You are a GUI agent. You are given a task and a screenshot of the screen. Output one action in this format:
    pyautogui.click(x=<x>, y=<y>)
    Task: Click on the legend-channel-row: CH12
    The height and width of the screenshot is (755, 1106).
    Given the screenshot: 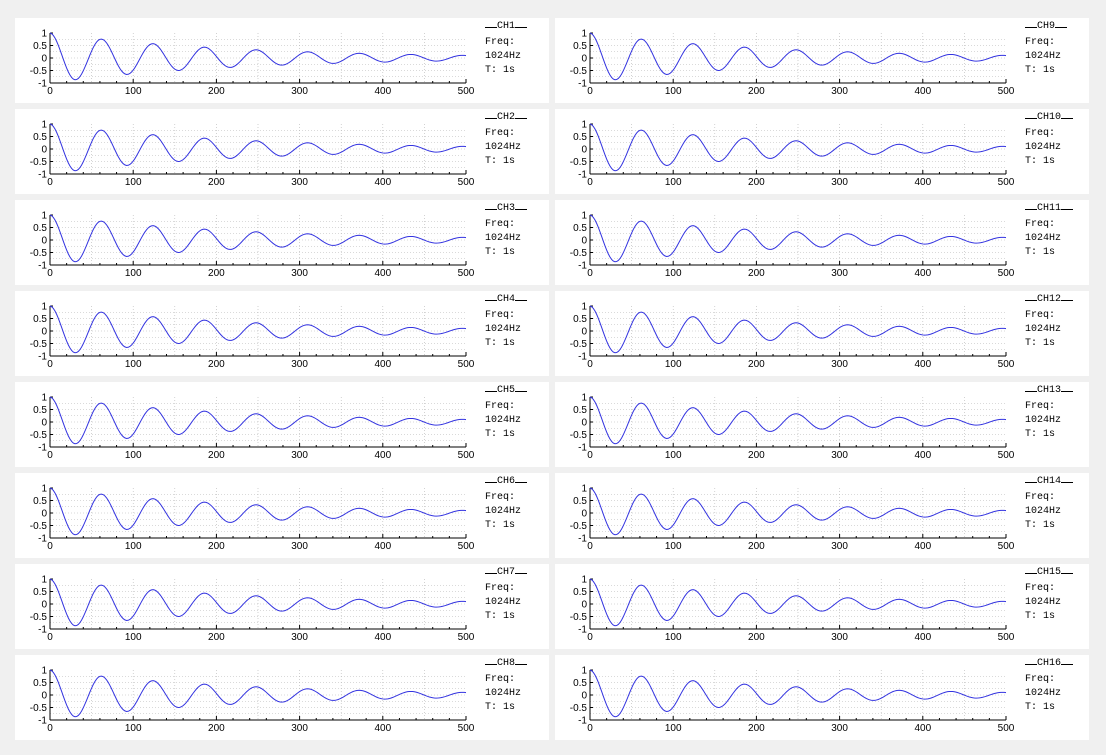 What is the action you would take?
    pyautogui.click(x=1055, y=301)
    